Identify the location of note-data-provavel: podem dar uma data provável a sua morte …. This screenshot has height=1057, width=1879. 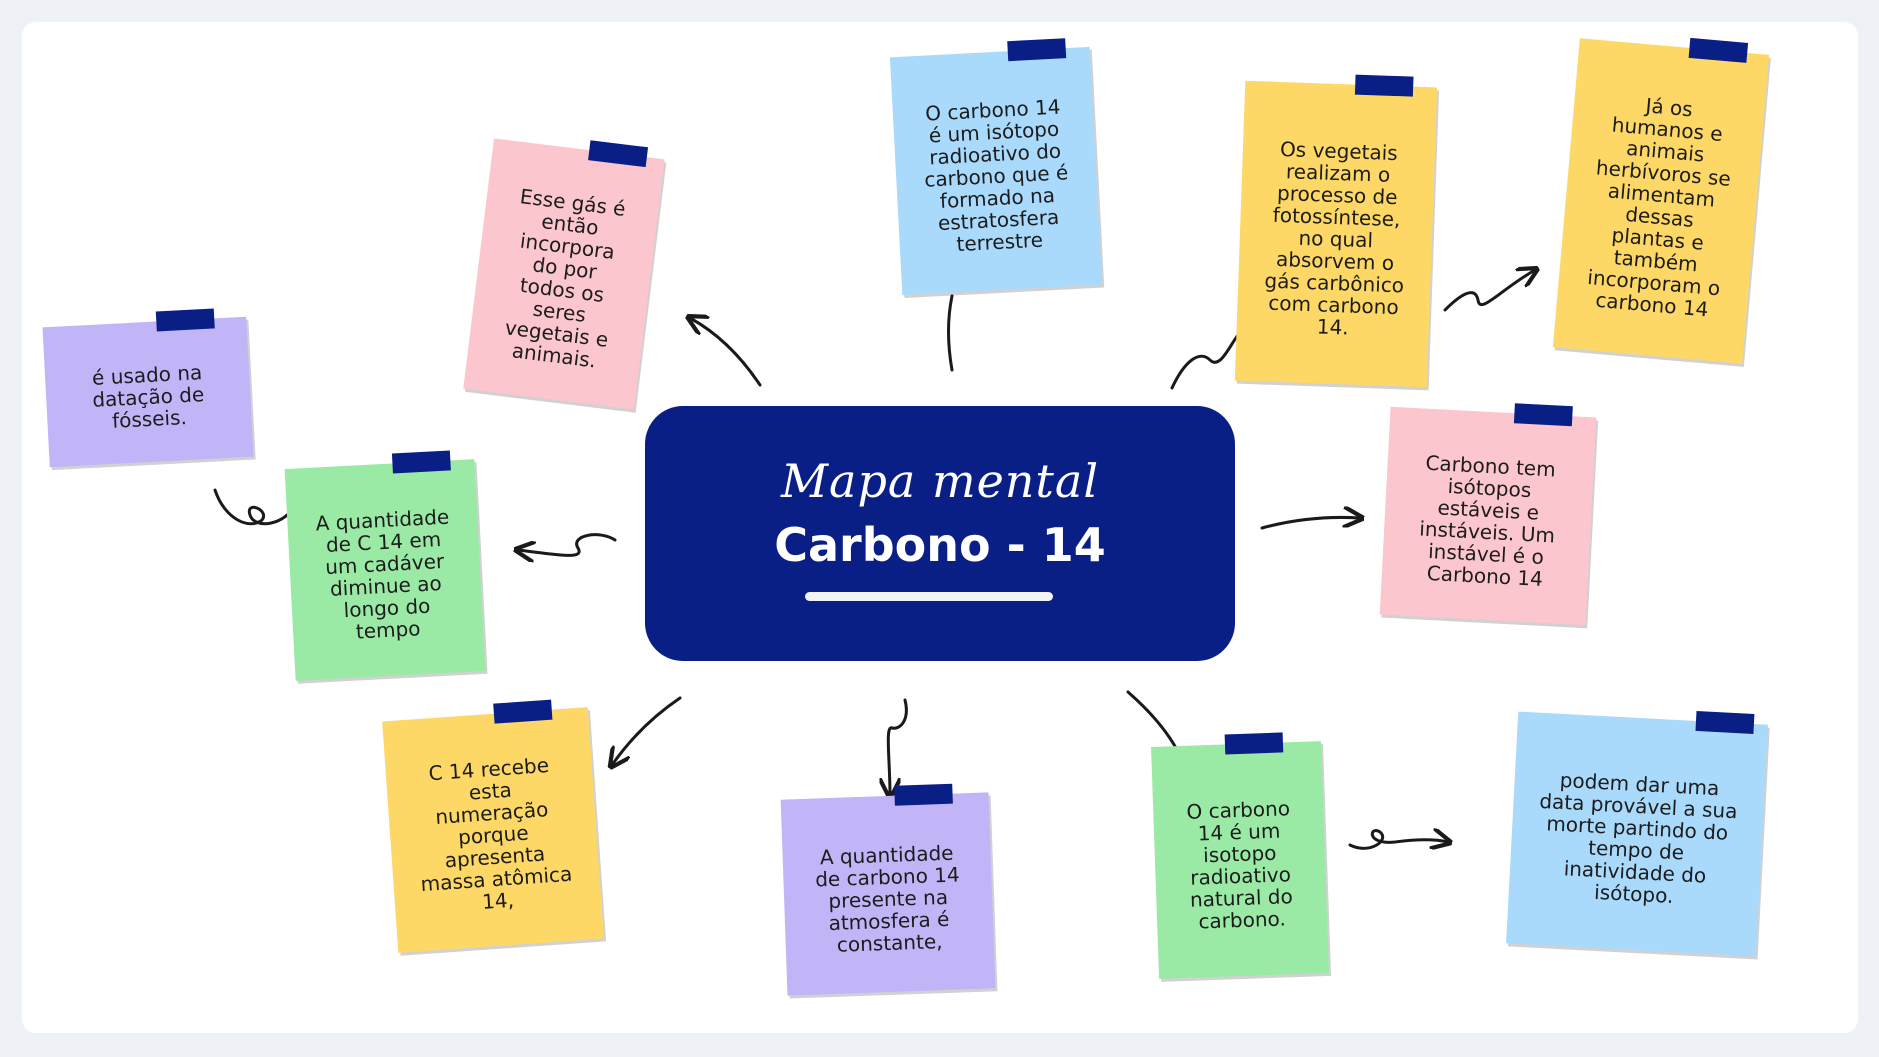
(1637, 833).